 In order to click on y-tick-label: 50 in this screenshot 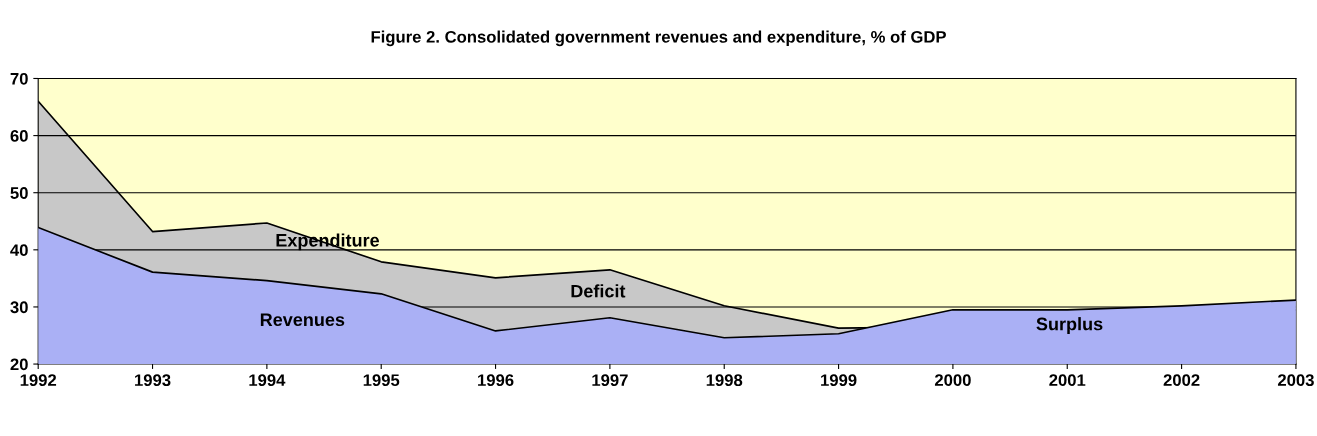, I will do `click(19, 193)`.